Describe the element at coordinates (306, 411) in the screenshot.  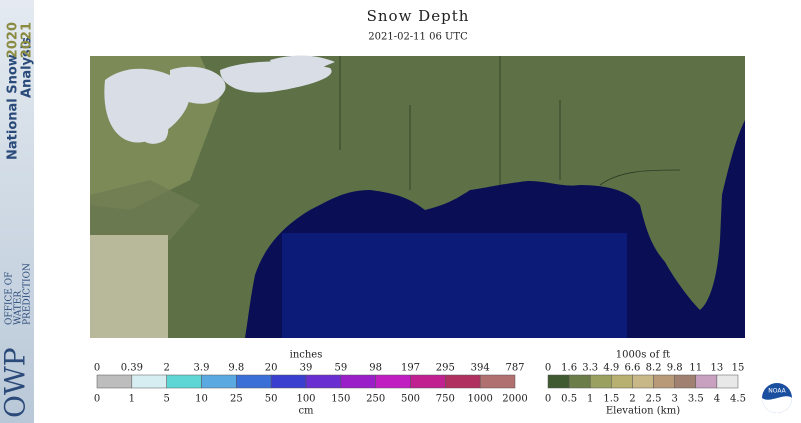
I see `snow-unit-bottom: cm` at that location.